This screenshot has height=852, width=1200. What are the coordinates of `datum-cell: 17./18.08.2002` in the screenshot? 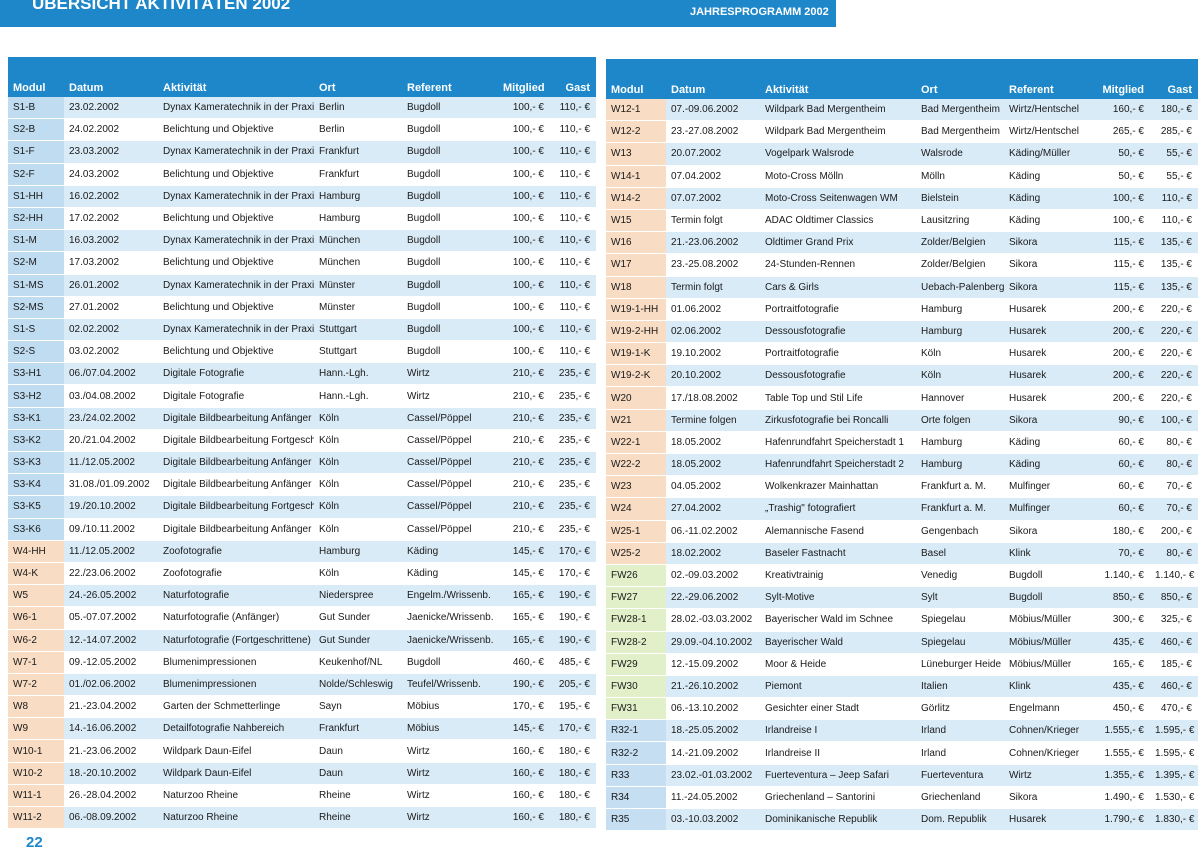 It's located at (713, 398).